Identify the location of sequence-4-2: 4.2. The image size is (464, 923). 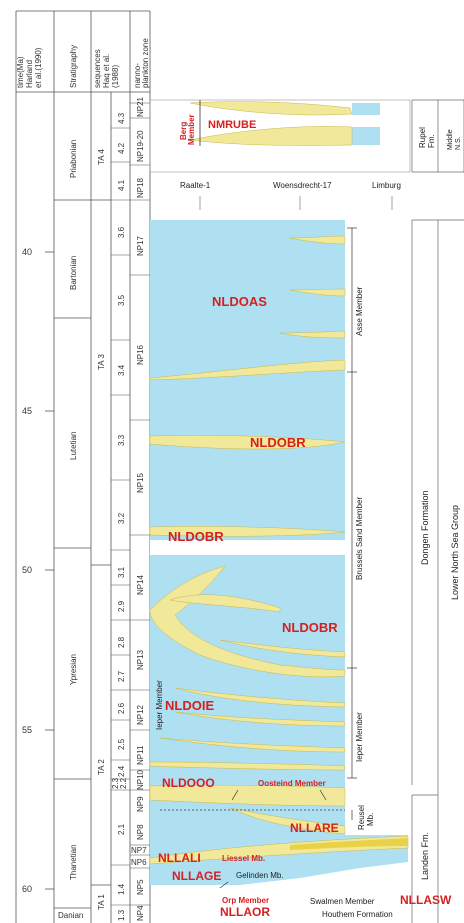
(121, 148).